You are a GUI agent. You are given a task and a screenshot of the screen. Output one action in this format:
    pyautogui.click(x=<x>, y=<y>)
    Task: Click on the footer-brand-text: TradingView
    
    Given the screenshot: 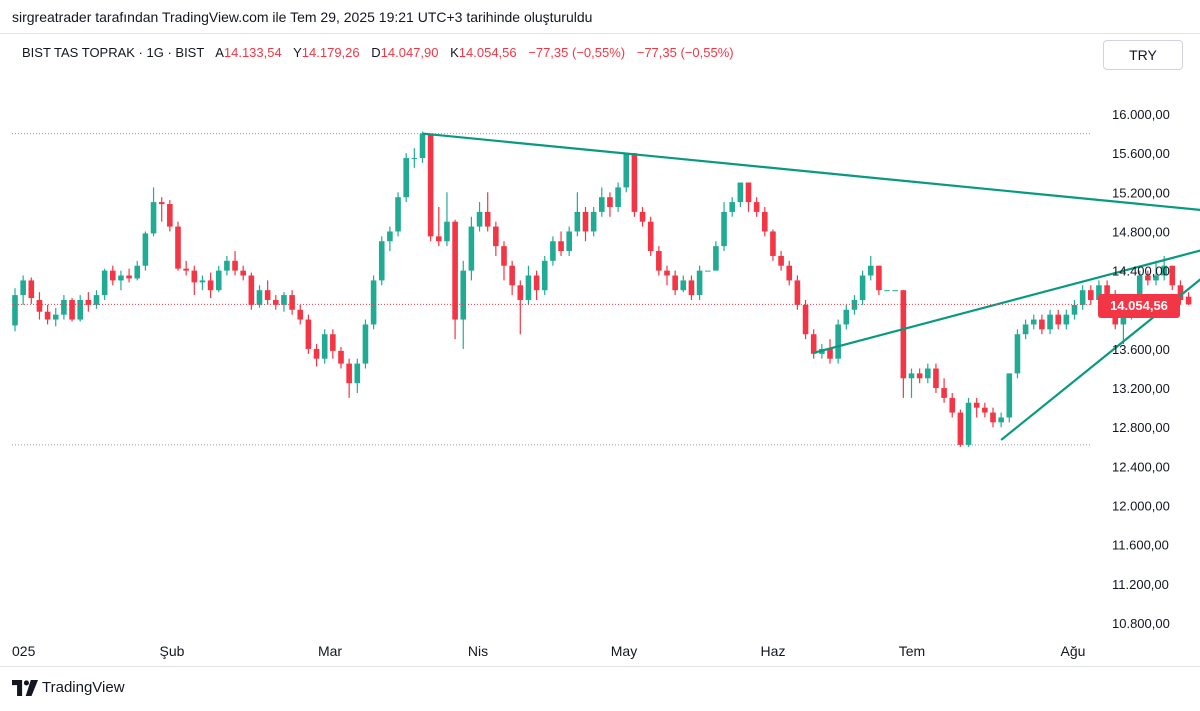 What is the action you would take?
    pyautogui.click(x=83, y=687)
    